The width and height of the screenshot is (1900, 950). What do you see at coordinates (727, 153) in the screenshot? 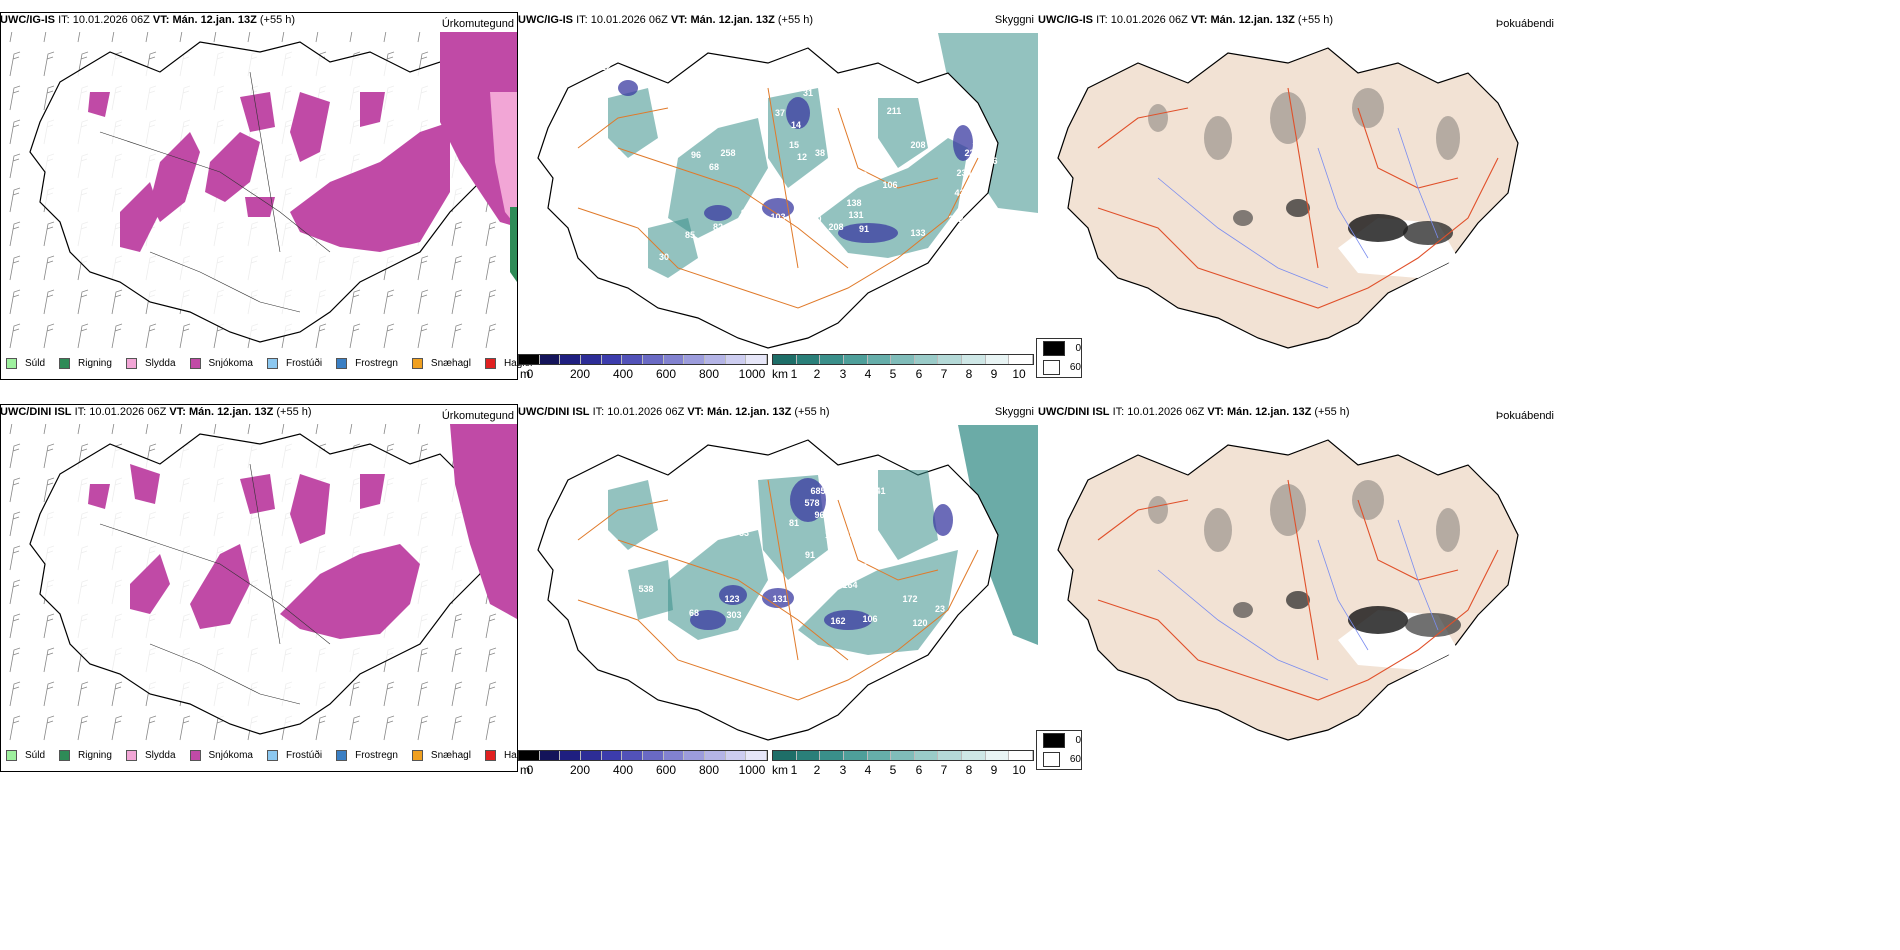
I see `ceiling-value-label: 258` at bounding box center [727, 153].